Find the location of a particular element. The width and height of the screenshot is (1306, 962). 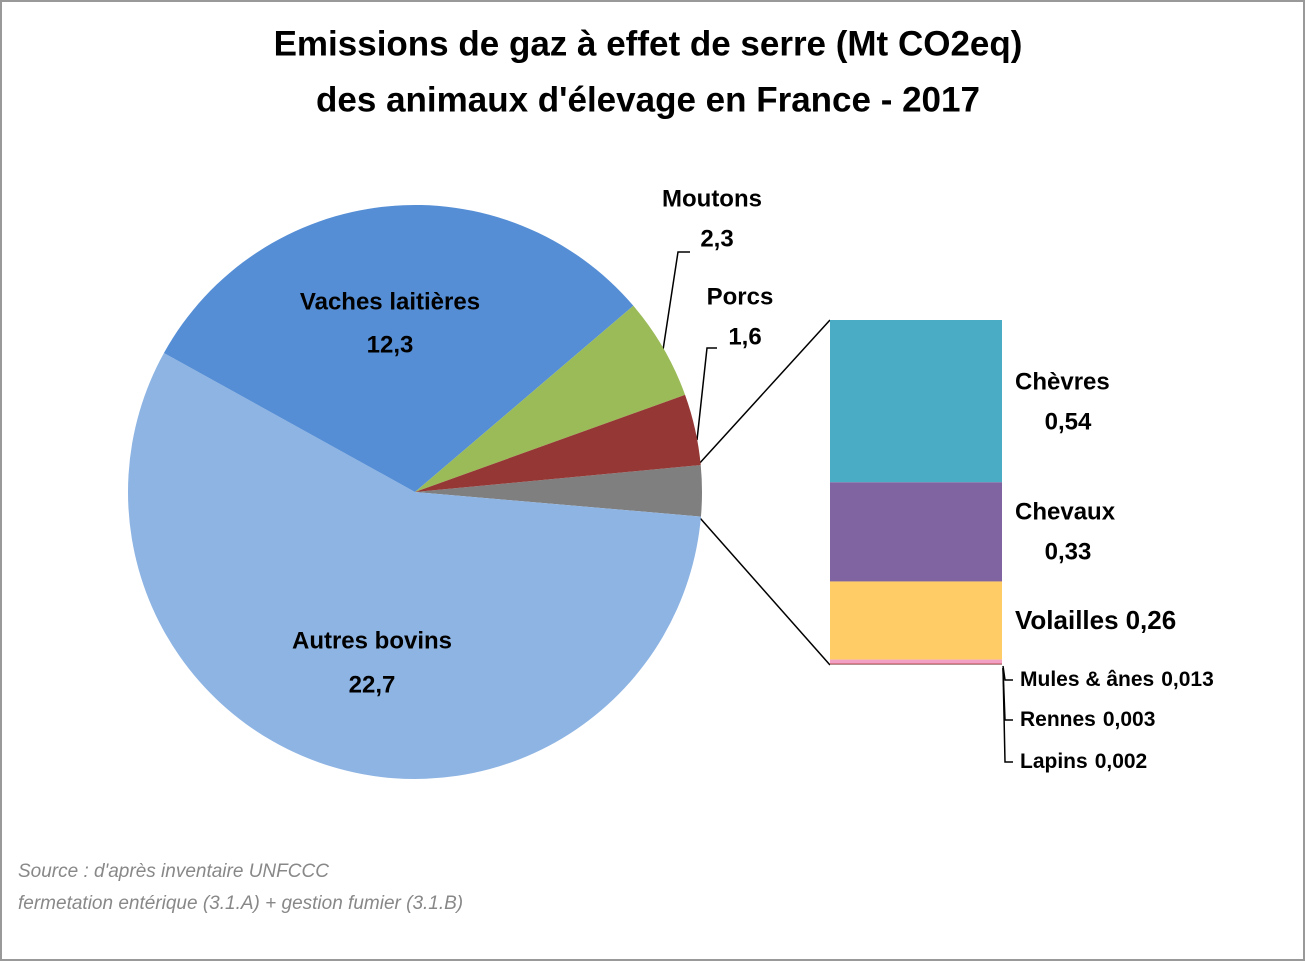

bar-label: Volailles is located at coordinates (1067, 620).